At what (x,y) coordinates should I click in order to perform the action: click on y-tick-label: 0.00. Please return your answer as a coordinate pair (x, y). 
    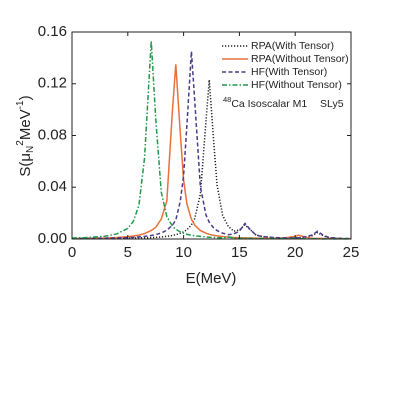
    Looking at the image, I should click on (52, 238).